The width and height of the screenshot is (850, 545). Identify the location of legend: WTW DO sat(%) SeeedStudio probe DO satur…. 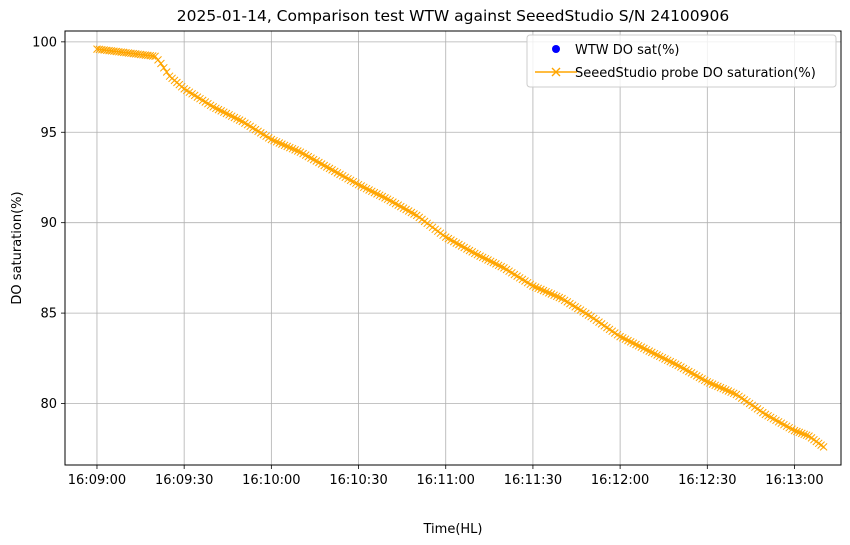
(681, 61).